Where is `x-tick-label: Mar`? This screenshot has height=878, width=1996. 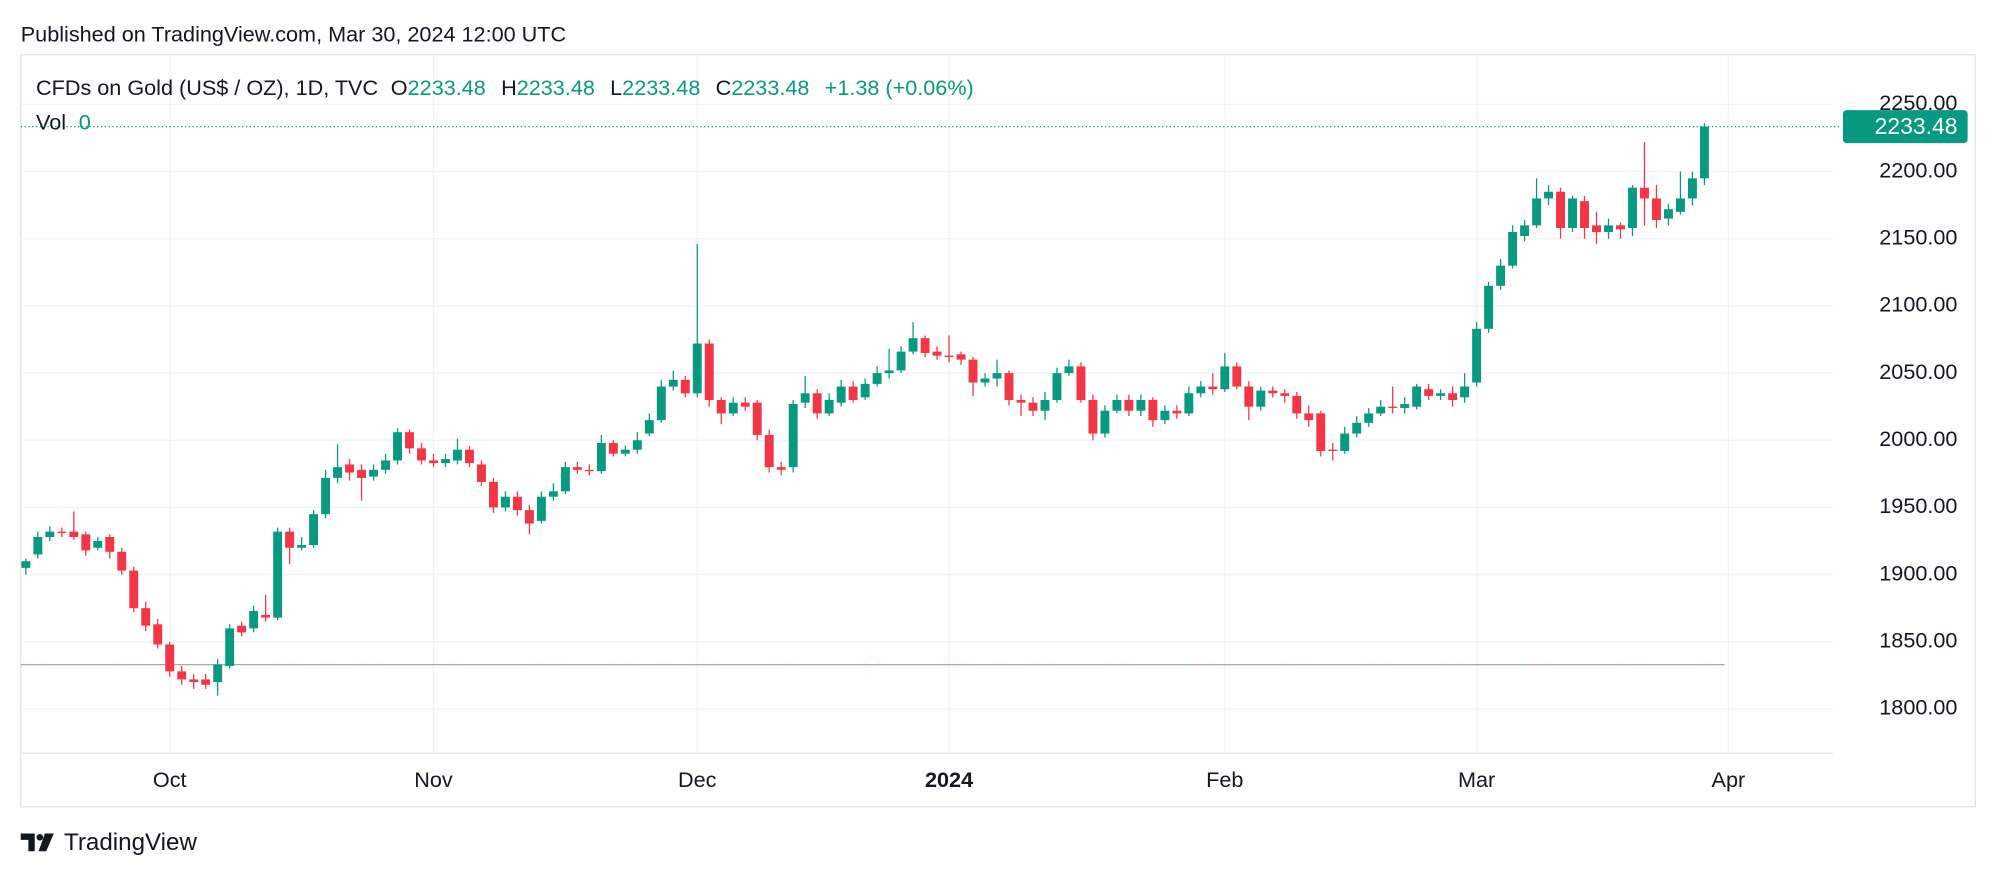 x-tick-label: Mar is located at coordinates (1476, 779).